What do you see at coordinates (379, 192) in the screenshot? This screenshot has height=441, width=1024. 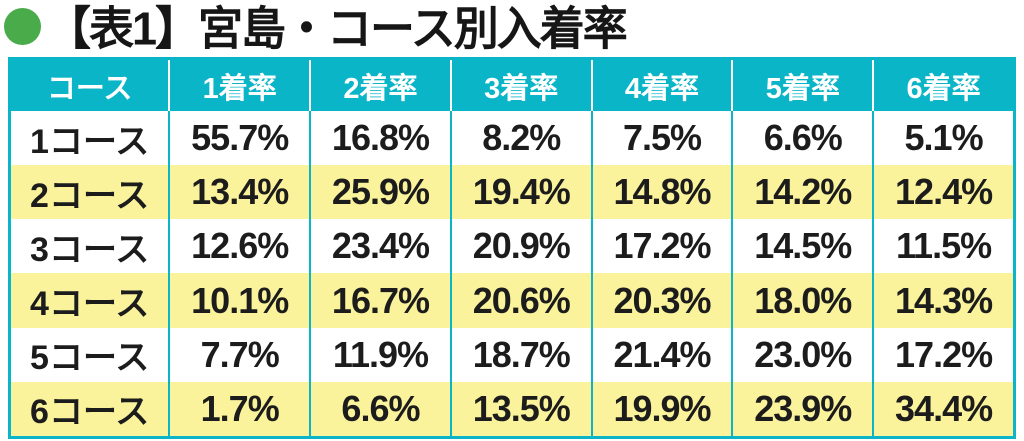 I see `data-cell: 25.9%` at bounding box center [379, 192].